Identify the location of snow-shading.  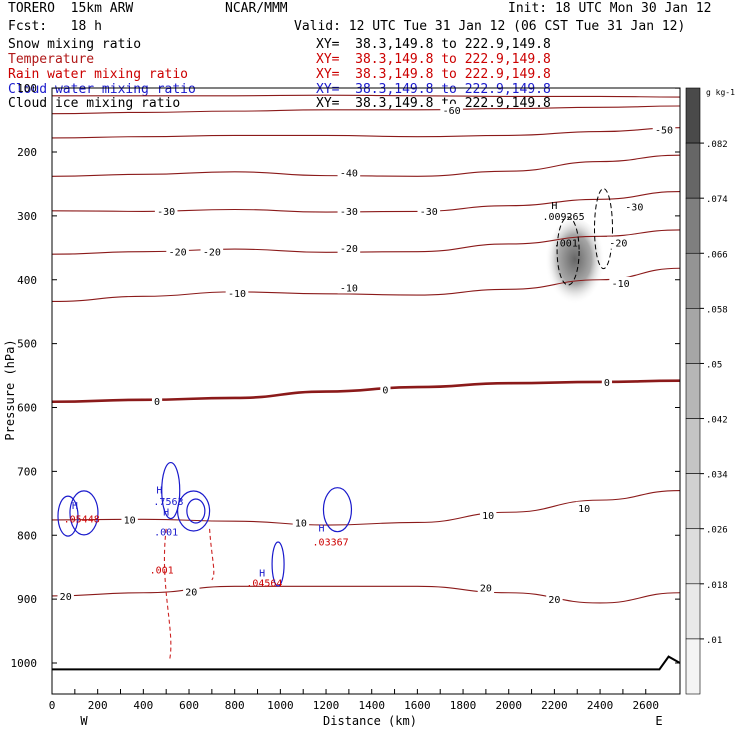
(574, 263).